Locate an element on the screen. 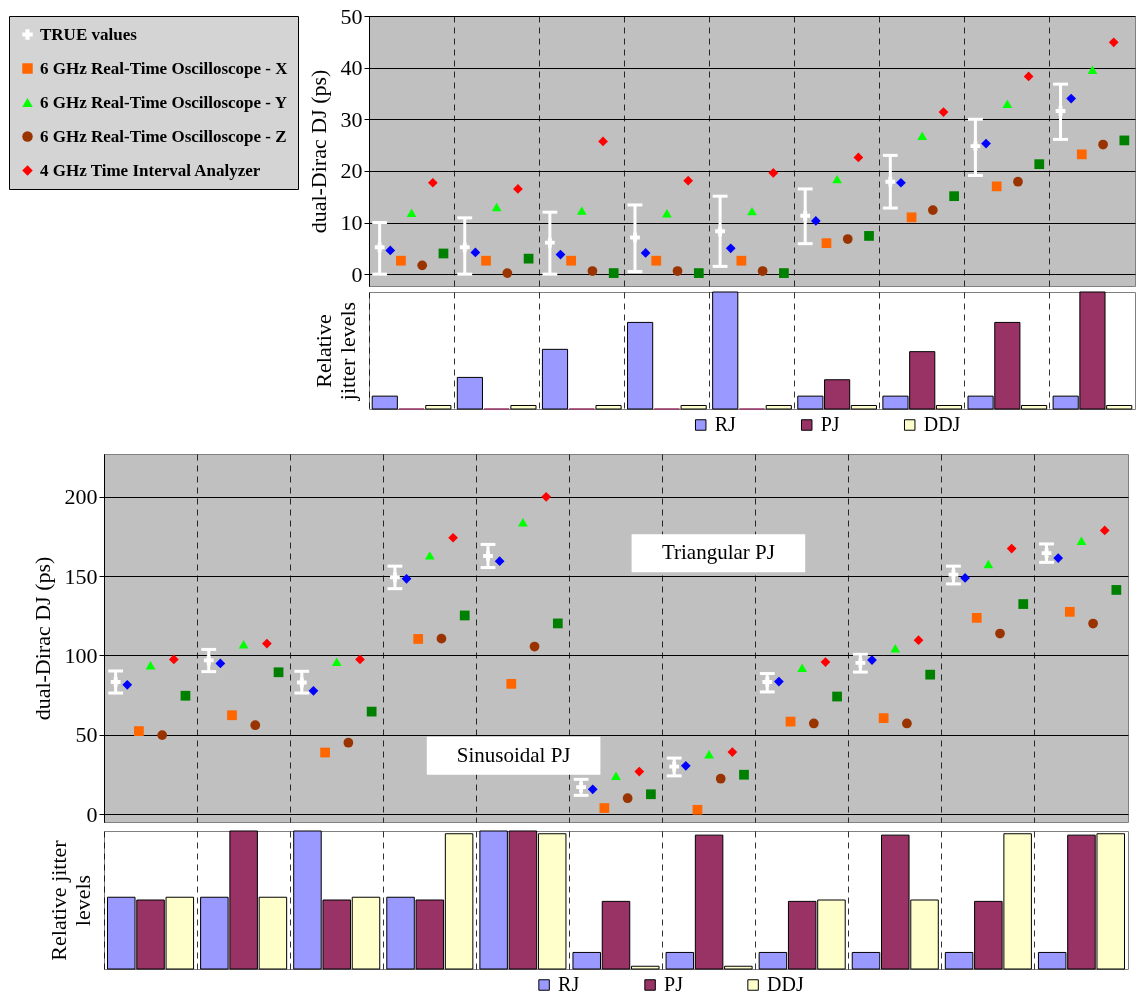 The height and width of the screenshot is (998, 1140). annotation: Triangular PJ is located at coordinates (718, 552).